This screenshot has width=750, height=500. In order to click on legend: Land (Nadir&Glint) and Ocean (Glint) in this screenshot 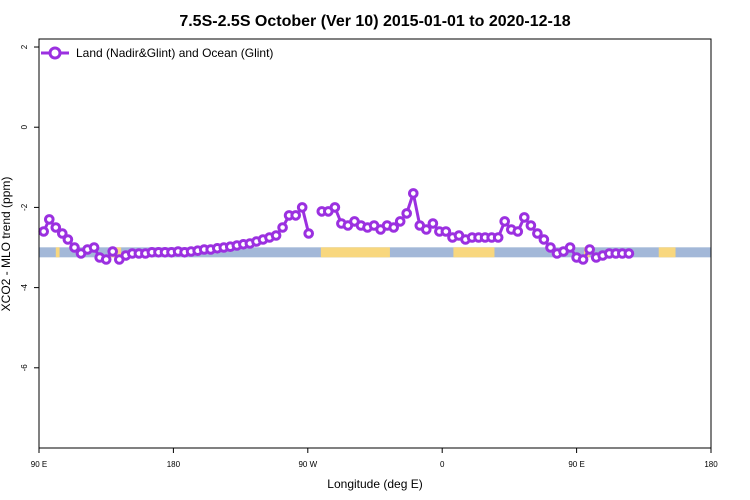, I will do `click(157, 53)`.